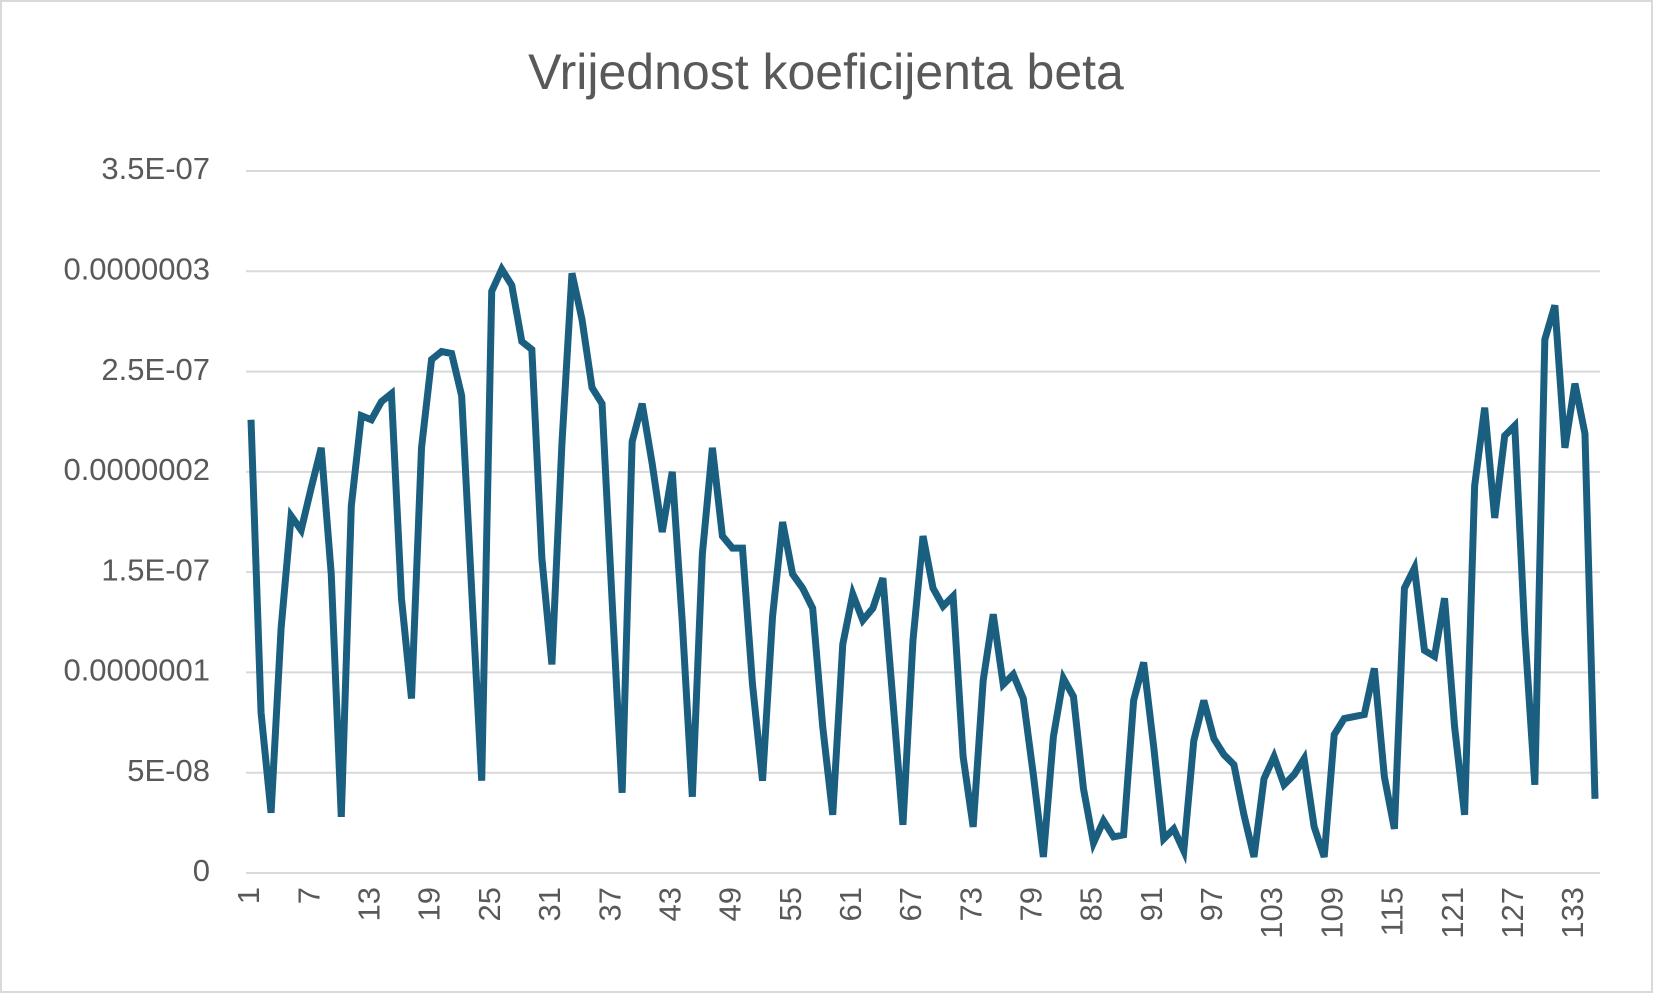  I want to click on y-tick-label: 0.0000001, so click(136, 670).